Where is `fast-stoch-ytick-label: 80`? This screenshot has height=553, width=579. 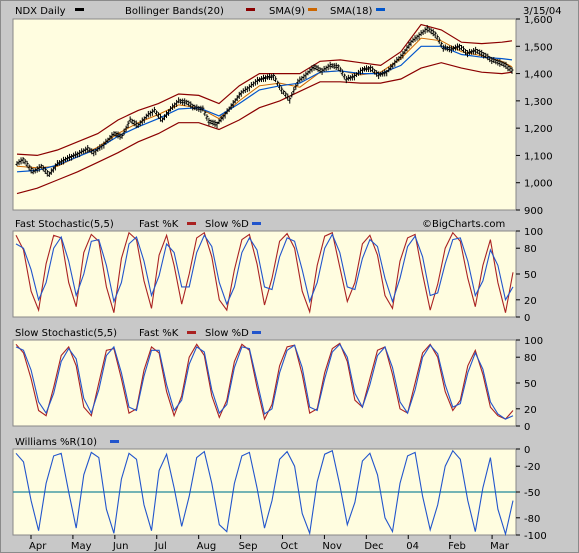
fast-stoch-ytick-label: 80 is located at coordinates (530, 249).